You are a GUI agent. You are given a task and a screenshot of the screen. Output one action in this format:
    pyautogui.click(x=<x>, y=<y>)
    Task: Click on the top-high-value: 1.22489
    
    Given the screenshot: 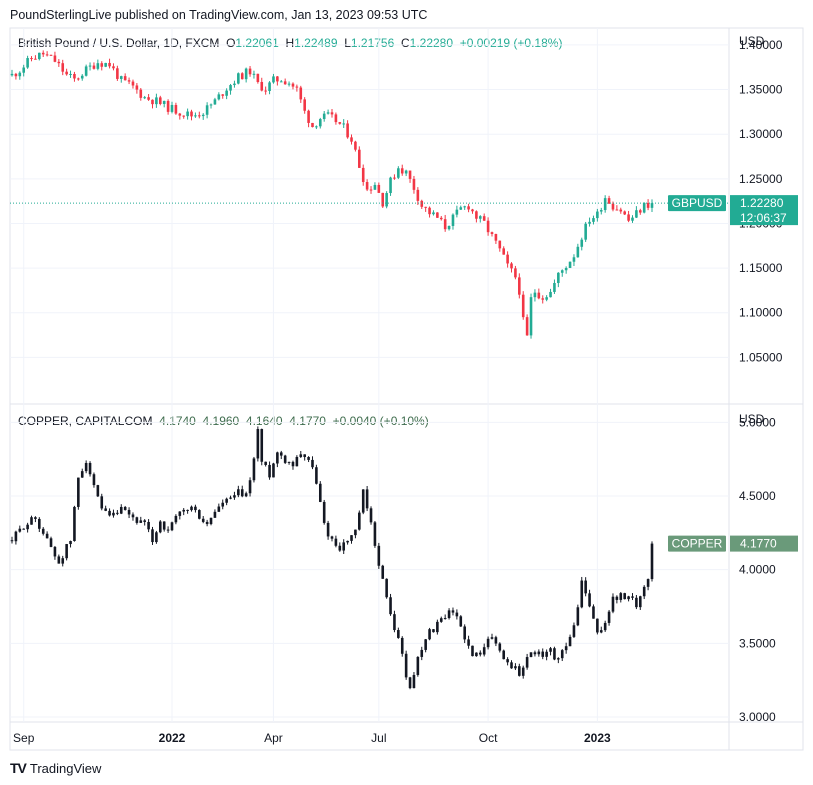 What is the action you would take?
    pyautogui.click(x=316, y=43)
    